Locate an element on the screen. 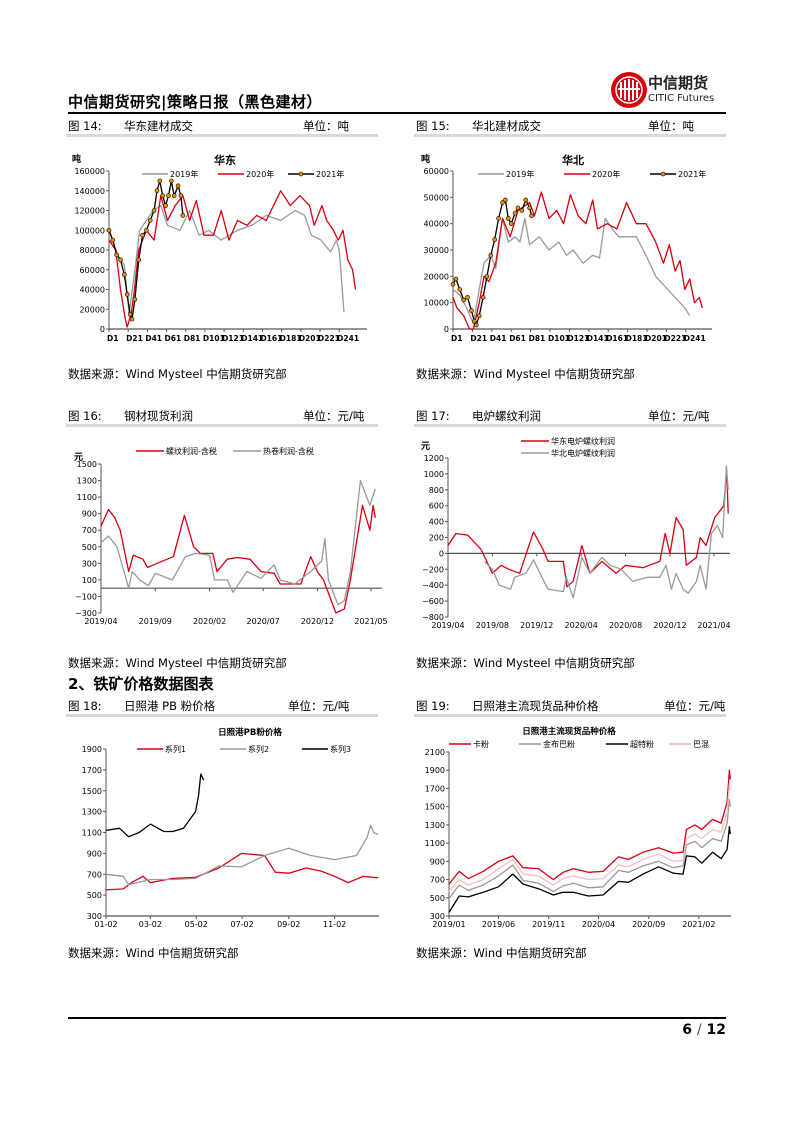 This screenshot has width=793, height=1122. chart-title: 日照港主流现货品种价格 is located at coordinates (569, 731).